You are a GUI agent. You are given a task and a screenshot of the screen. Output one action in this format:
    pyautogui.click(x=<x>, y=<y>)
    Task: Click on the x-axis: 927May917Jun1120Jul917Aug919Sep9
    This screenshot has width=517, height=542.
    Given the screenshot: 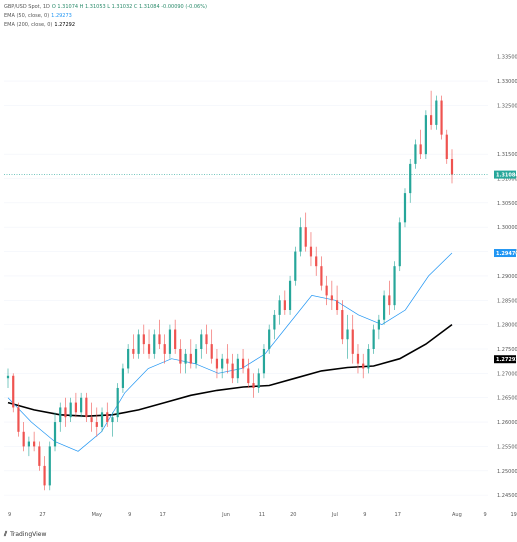 What is the action you would take?
    pyautogui.click(x=262, y=515)
    